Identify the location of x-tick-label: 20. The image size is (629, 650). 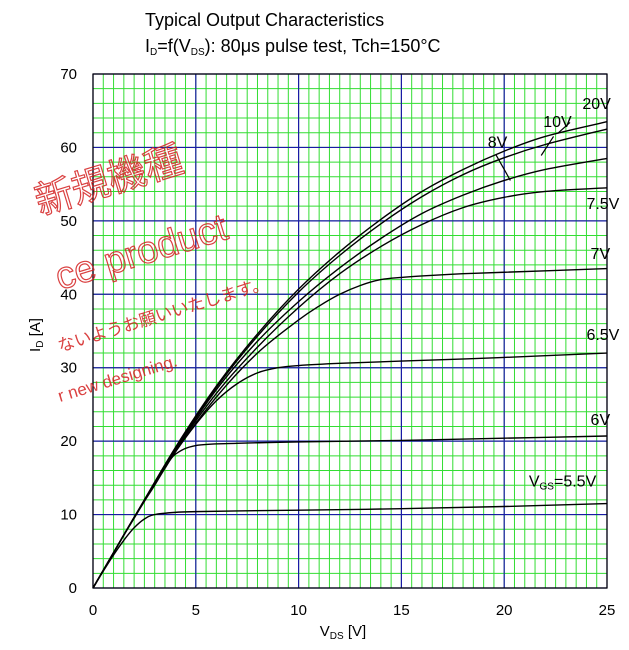
(504, 610).